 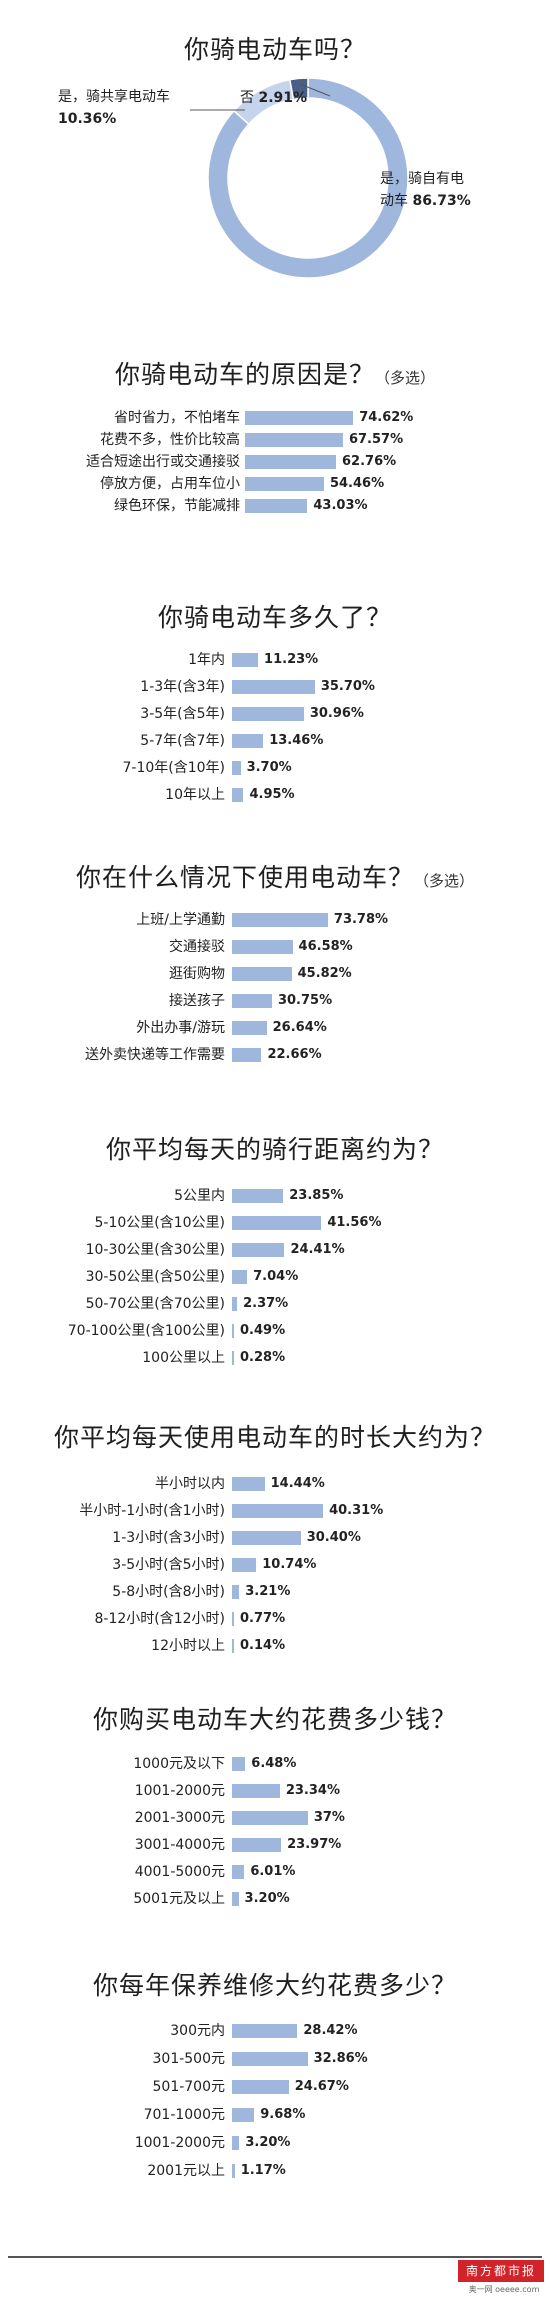 What do you see at coordinates (152, 1511) in the screenshot?
I see `category-label: 半小时-1小时(含1小时)` at bounding box center [152, 1511].